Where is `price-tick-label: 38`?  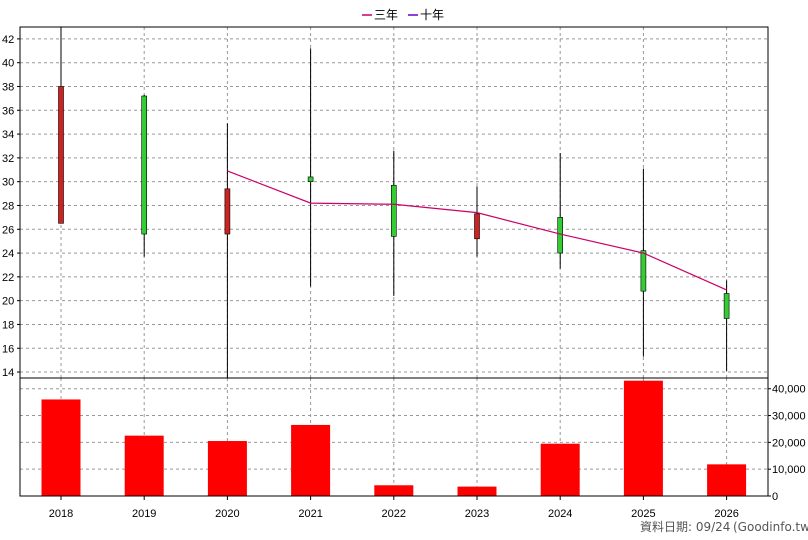 price-tick-label: 38 is located at coordinates (8, 87).